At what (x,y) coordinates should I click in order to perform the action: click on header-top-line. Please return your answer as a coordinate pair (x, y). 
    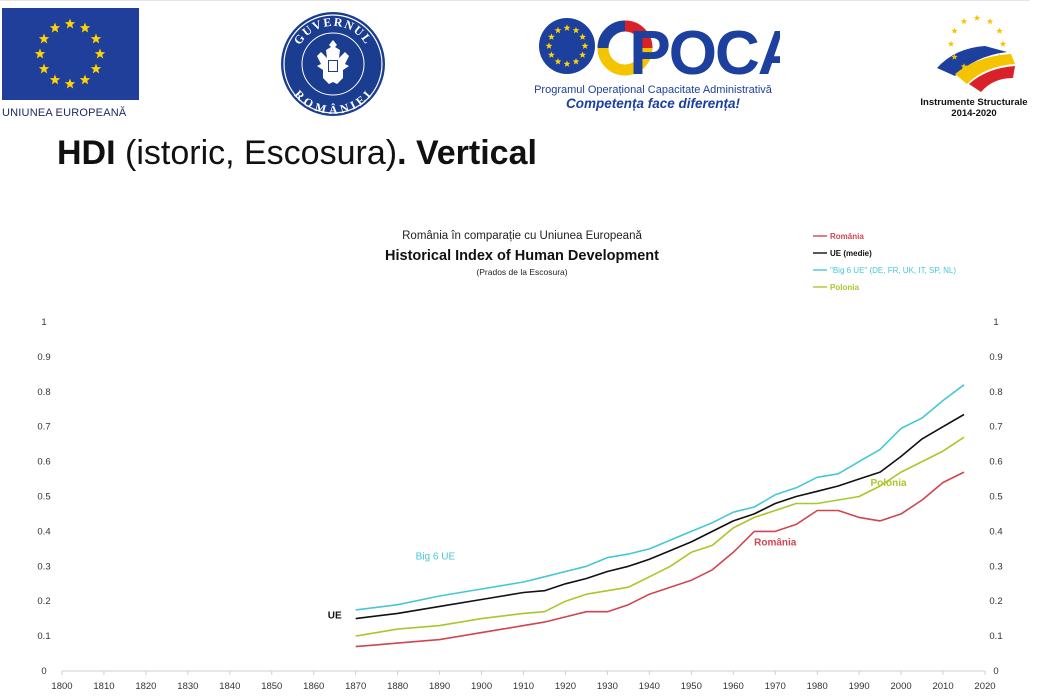
    Looking at the image, I should click on (515, 0).